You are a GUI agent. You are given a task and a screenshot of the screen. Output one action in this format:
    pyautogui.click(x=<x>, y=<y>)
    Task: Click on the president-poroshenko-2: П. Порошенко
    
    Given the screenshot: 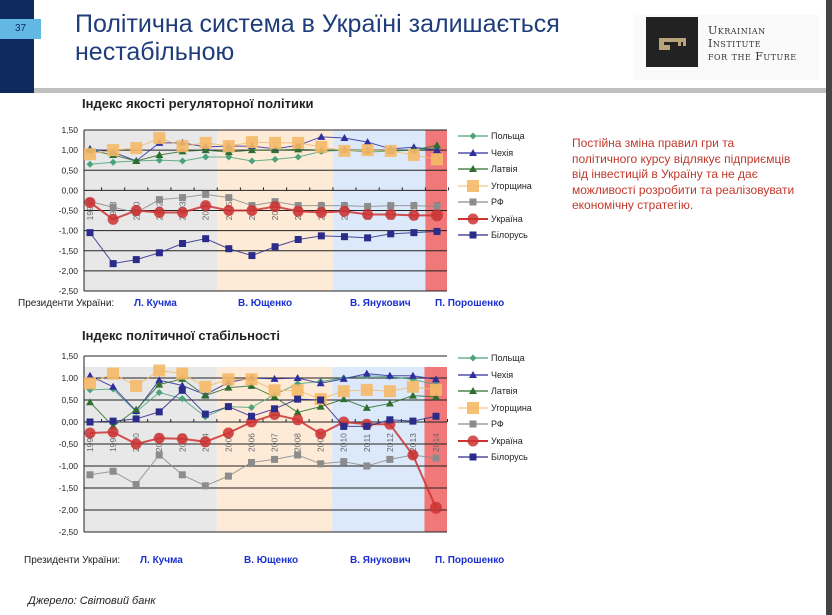 What is the action you would take?
    pyautogui.click(x=470, y=560)
    